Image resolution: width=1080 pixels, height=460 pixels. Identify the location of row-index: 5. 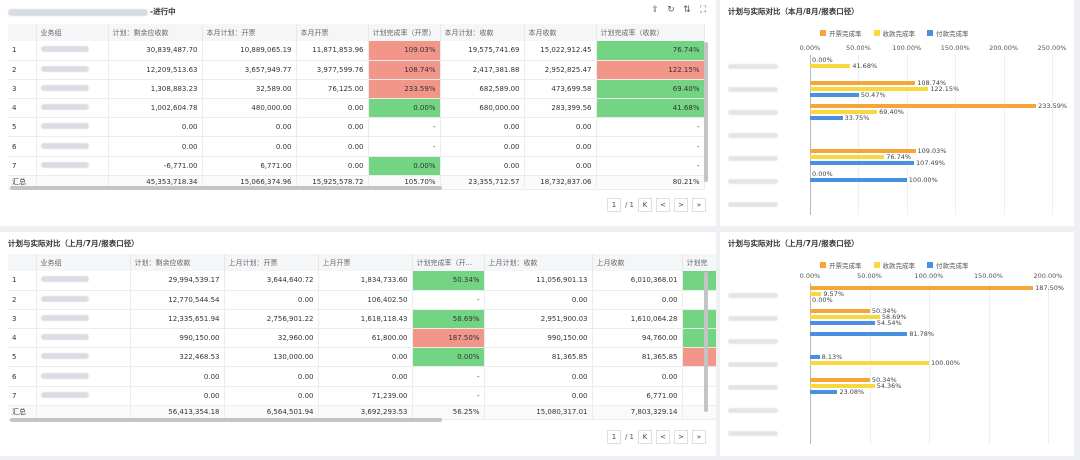
(22, 357).